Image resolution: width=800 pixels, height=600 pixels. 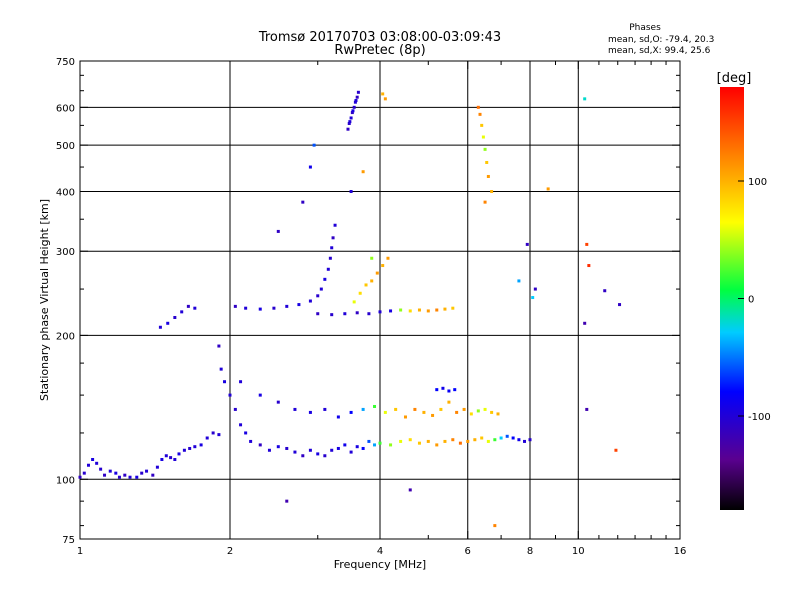 I want to click on y-tick-label: 75, so click(x=68, y=540).